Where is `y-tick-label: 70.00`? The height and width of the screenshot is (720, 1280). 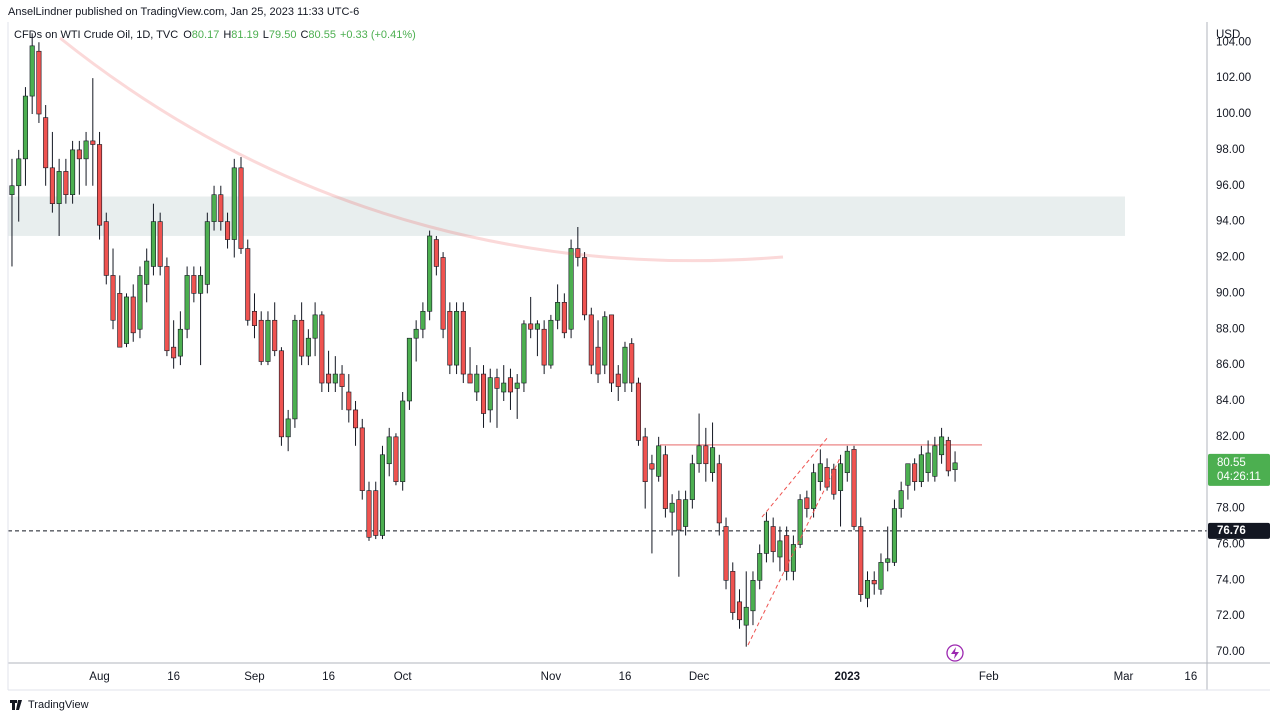 y-tick-label: 70.00 is located at coordinates (1230, 652).